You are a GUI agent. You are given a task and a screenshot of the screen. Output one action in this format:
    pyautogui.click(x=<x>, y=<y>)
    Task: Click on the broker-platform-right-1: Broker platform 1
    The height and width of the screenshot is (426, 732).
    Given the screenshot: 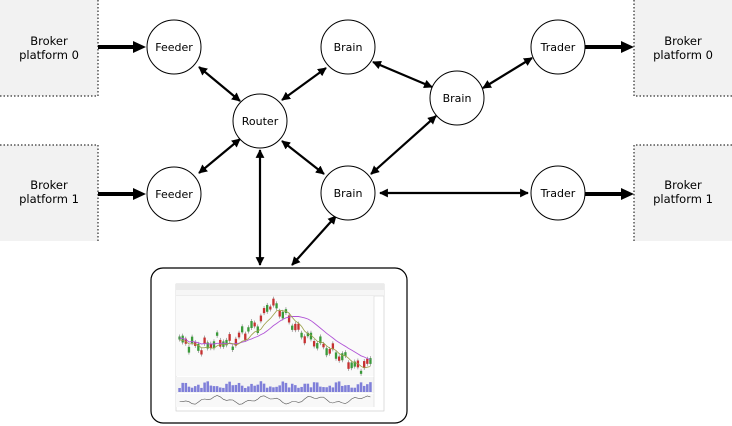 What is the action you would take?
    pyautogui.click(x=682, y=192)
    